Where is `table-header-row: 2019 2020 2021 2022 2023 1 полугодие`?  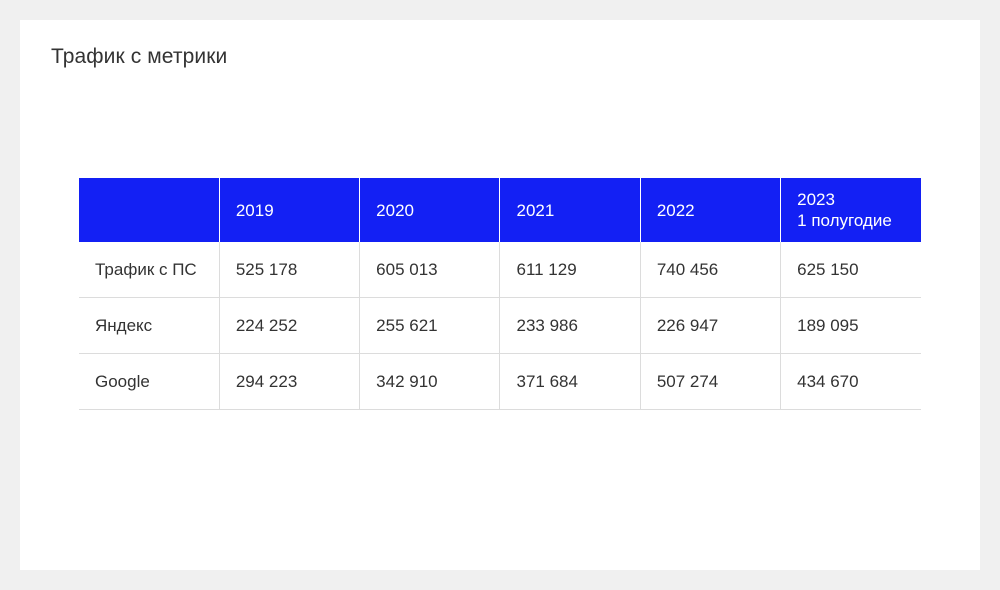 table-header-row: 2019 2020 2021 2022 2023 1 полугодие is located at coordinates (500, 210).